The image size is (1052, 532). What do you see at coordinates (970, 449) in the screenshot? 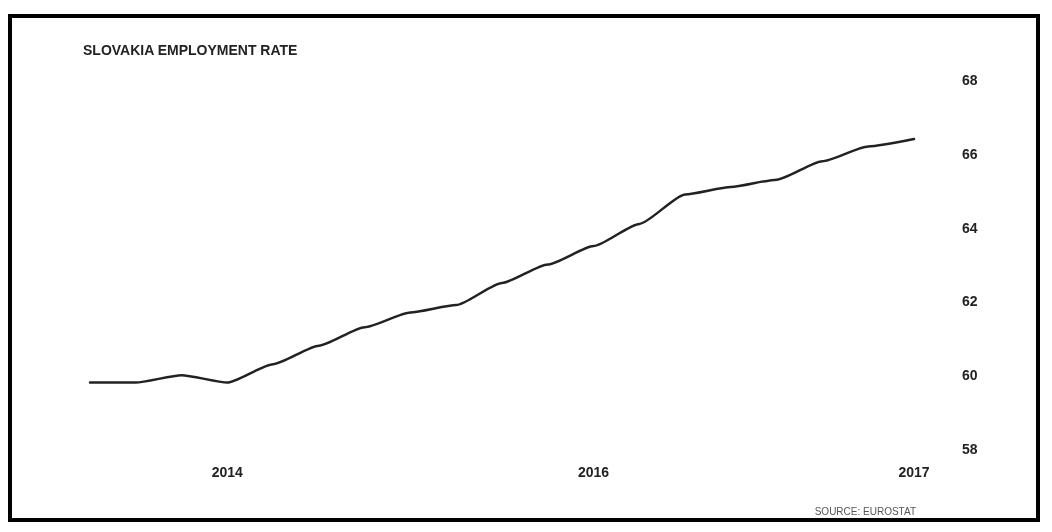
I see `y-tick-label: 58` at bounding box center [970, 449].